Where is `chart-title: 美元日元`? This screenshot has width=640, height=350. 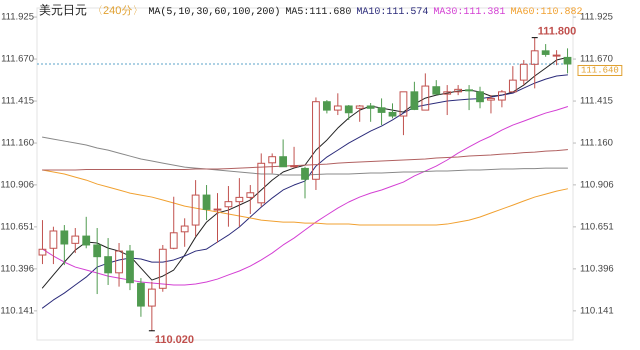 chart-title: 美元日元 is located at coordinates (63, 10).